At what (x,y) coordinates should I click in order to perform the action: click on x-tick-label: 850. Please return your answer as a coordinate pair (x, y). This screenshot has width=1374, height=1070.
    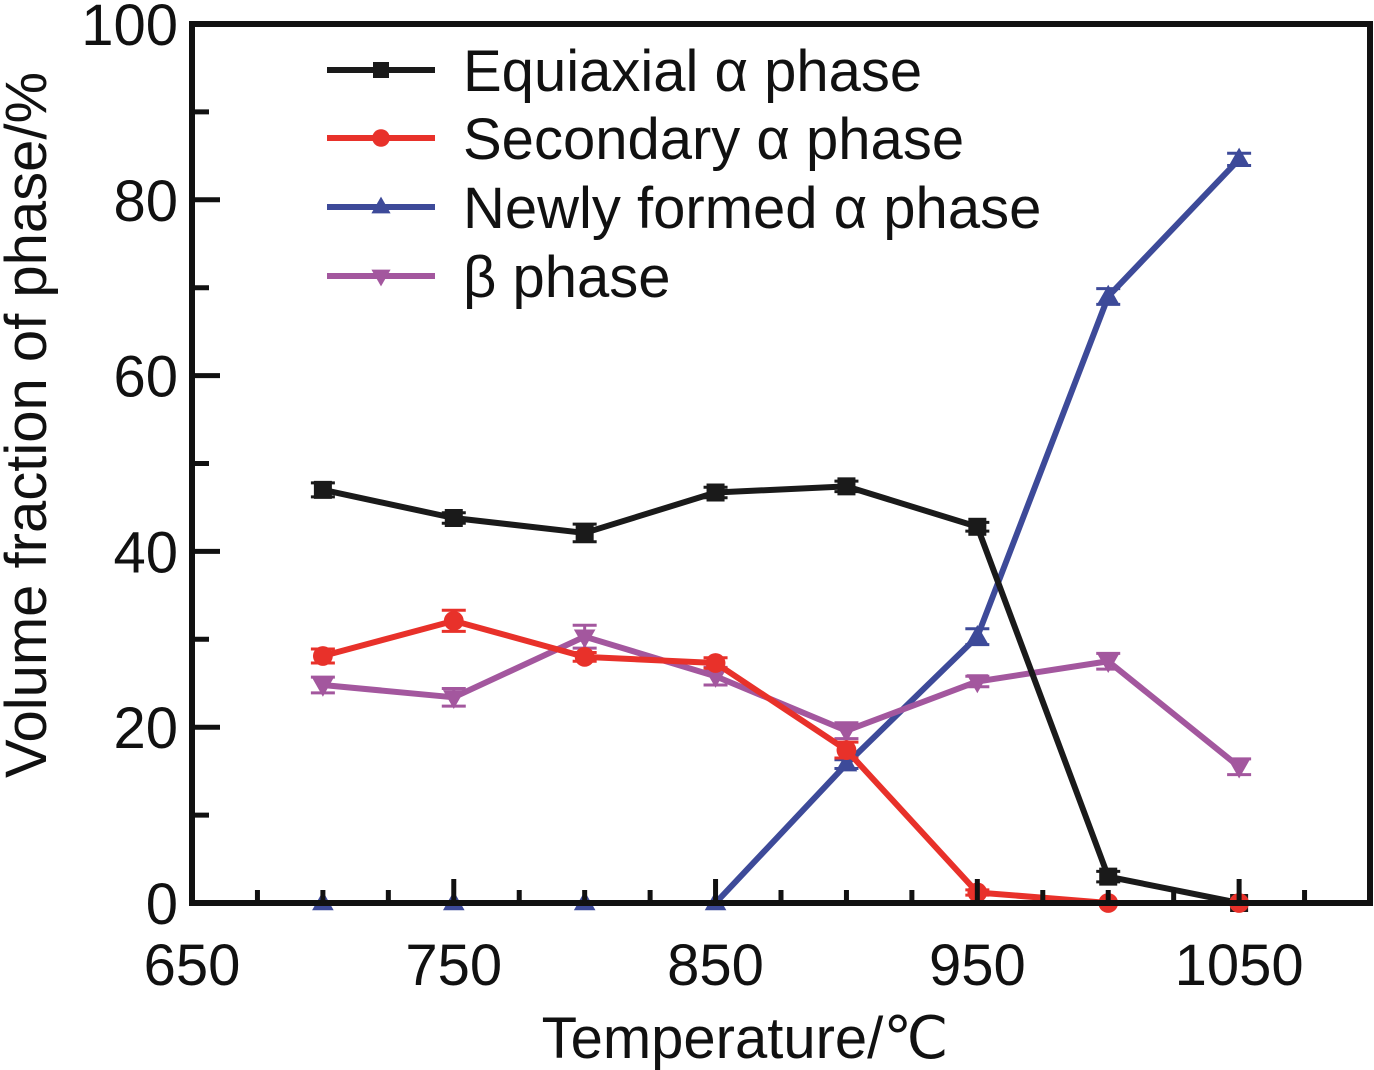
    Looking at the image, I should click on (715, 965).